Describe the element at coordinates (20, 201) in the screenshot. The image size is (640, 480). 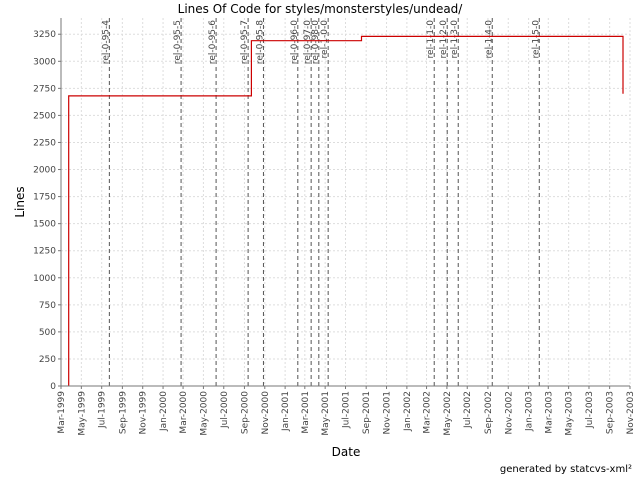
I see `y-axis-label: Lines` at that location.